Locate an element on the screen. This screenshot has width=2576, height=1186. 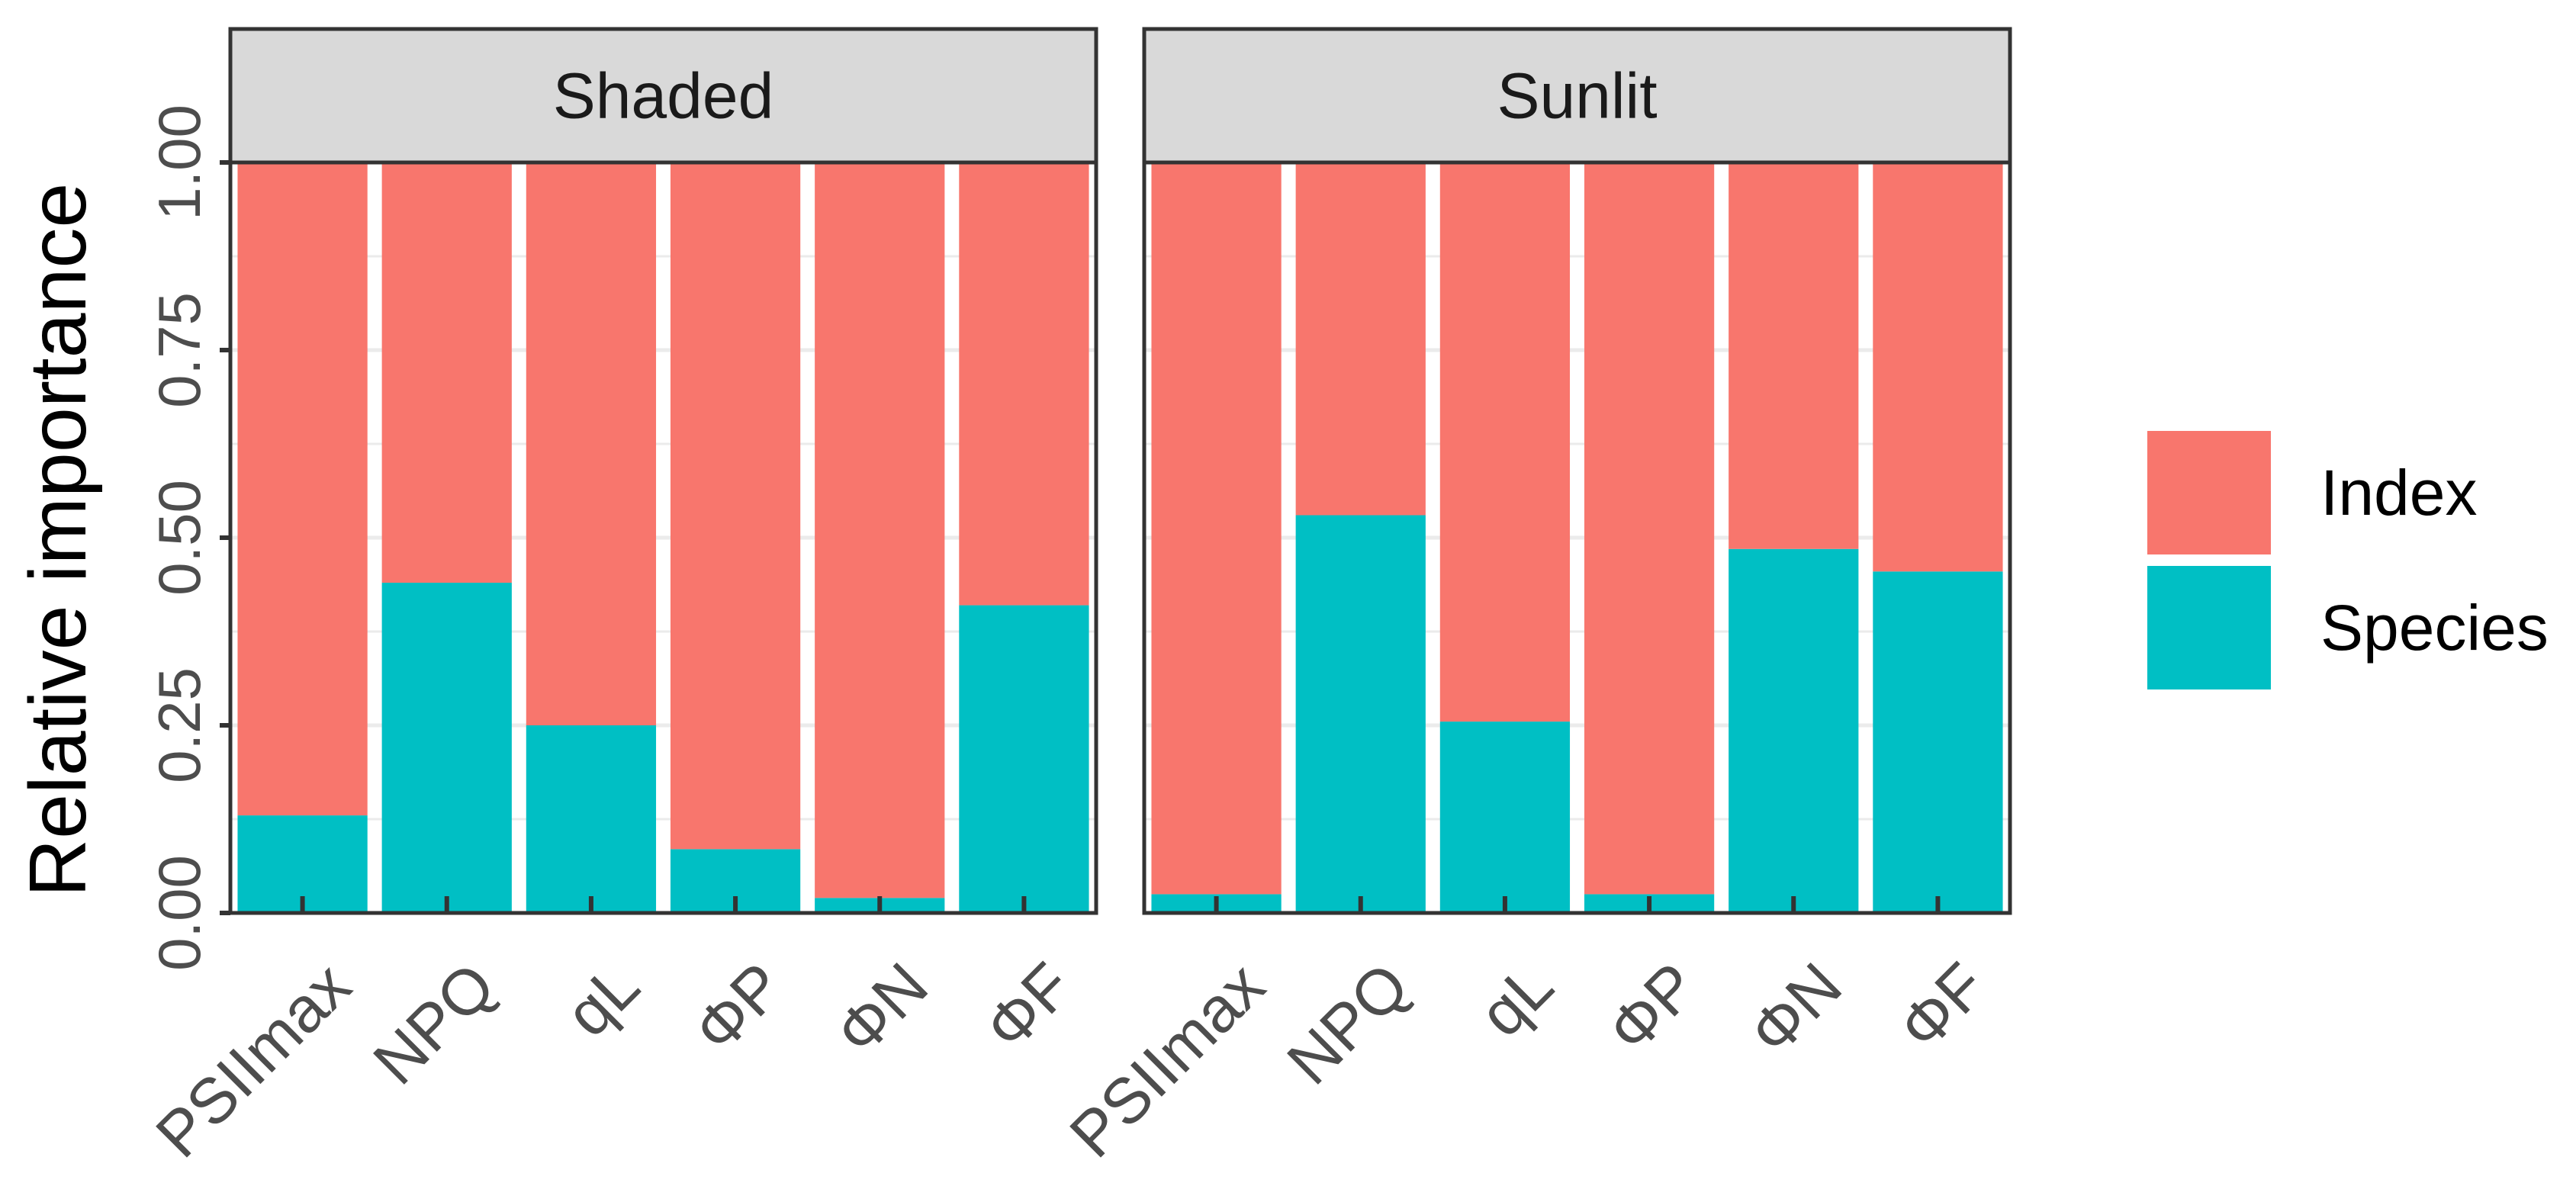
bar-sunlit-npq-species is located at coordinates (1361, 714).